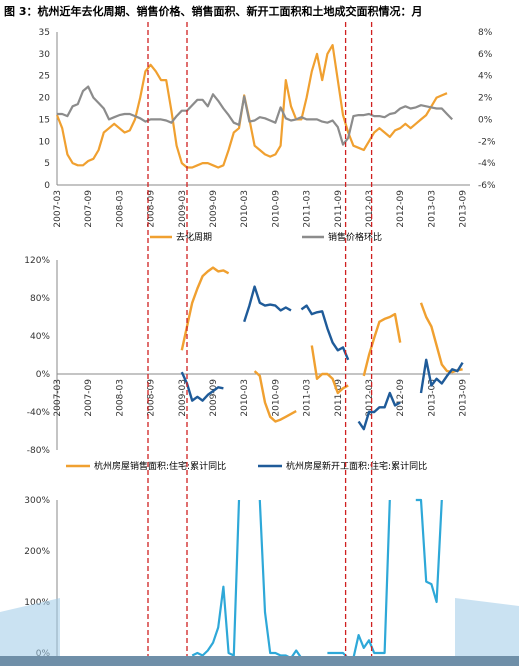 The image size is (519, 666). Describe the element at coordinates (355, 237) in the screenshot. I see `chart-1-legend-label: 销售价格环比` at that location.